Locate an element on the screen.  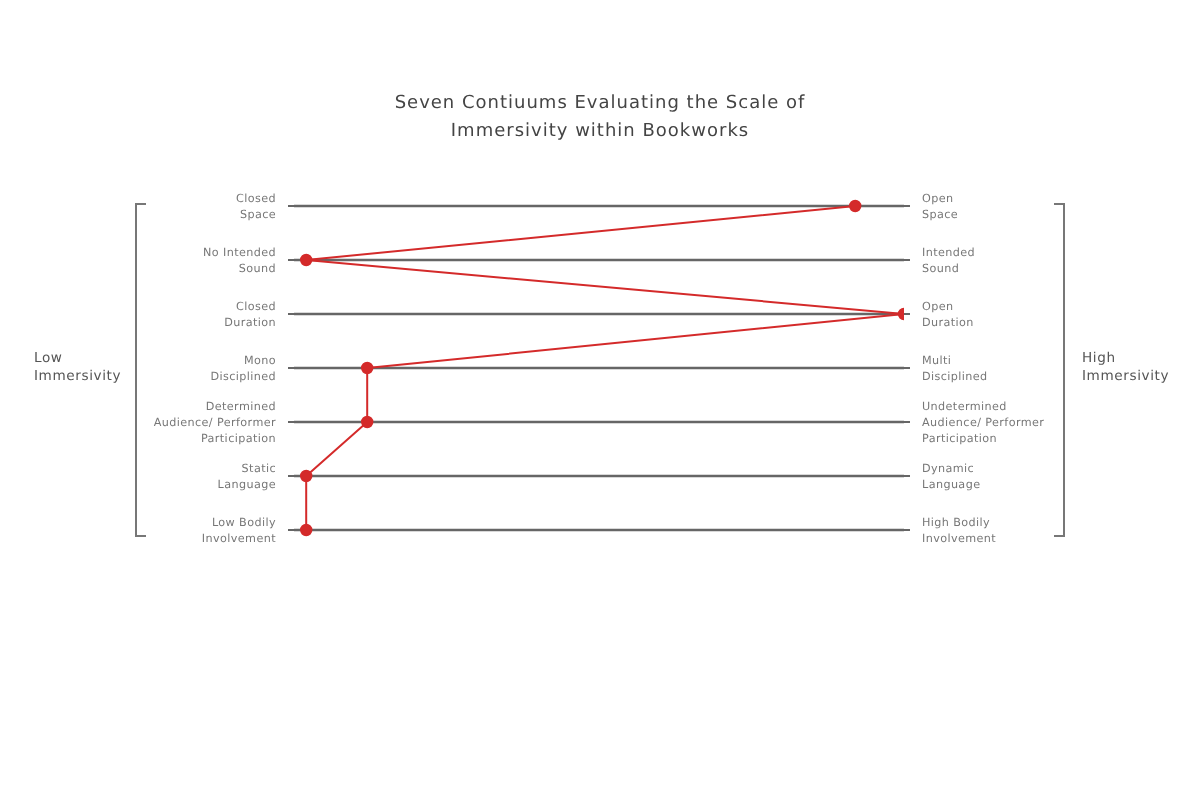
chart-title: Seven Contiuums Evaluating the Scale of Immersivity within Bookworks is located at coordinates (600, 119).